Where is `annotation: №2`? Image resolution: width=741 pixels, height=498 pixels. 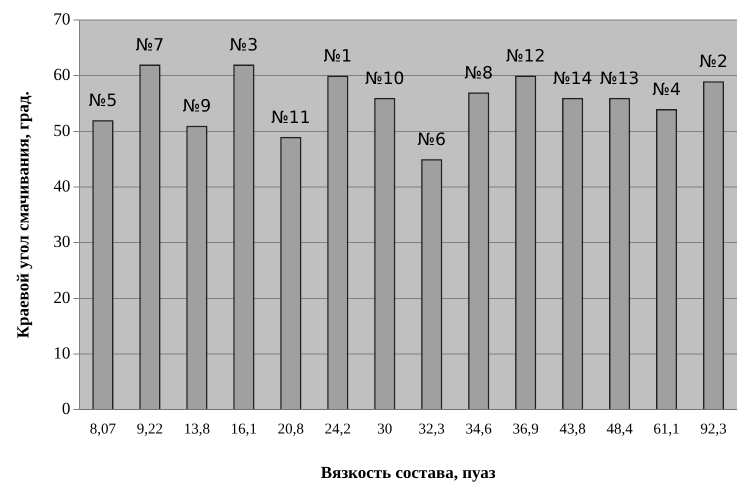
annotation: №2 is located at coordinates (713, 62).